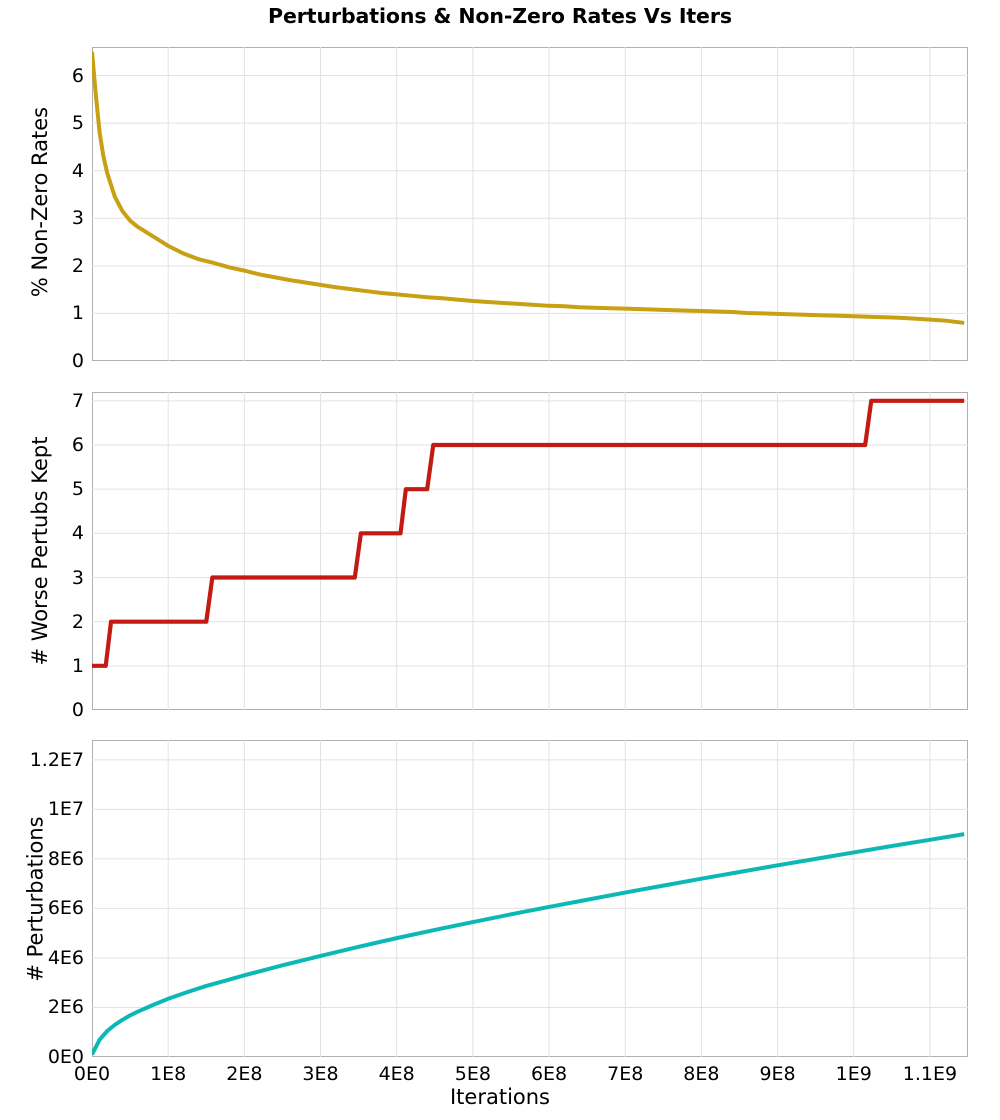 Image resolution: width=1000 pixels, height=1120 pixels. What do you see at coordinates (92, 1074) in the screenshot?
I see `x-tick-label: 0E0` at bounding box center [92, 1074].